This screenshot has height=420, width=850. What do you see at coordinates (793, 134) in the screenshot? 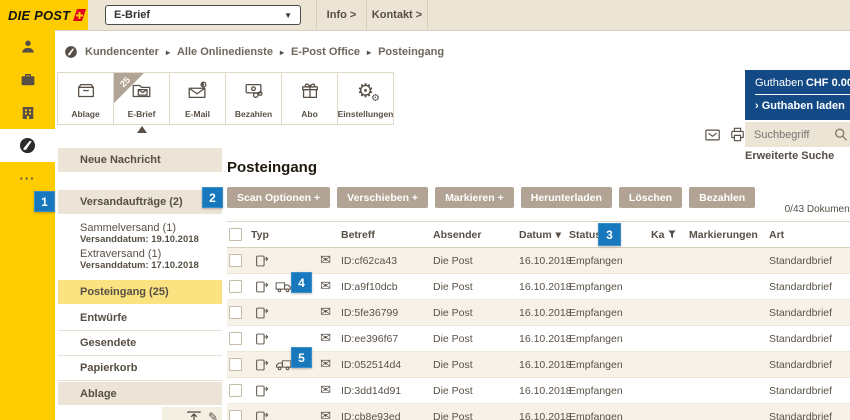
I see `search-input` at bounding box center [793, 134].